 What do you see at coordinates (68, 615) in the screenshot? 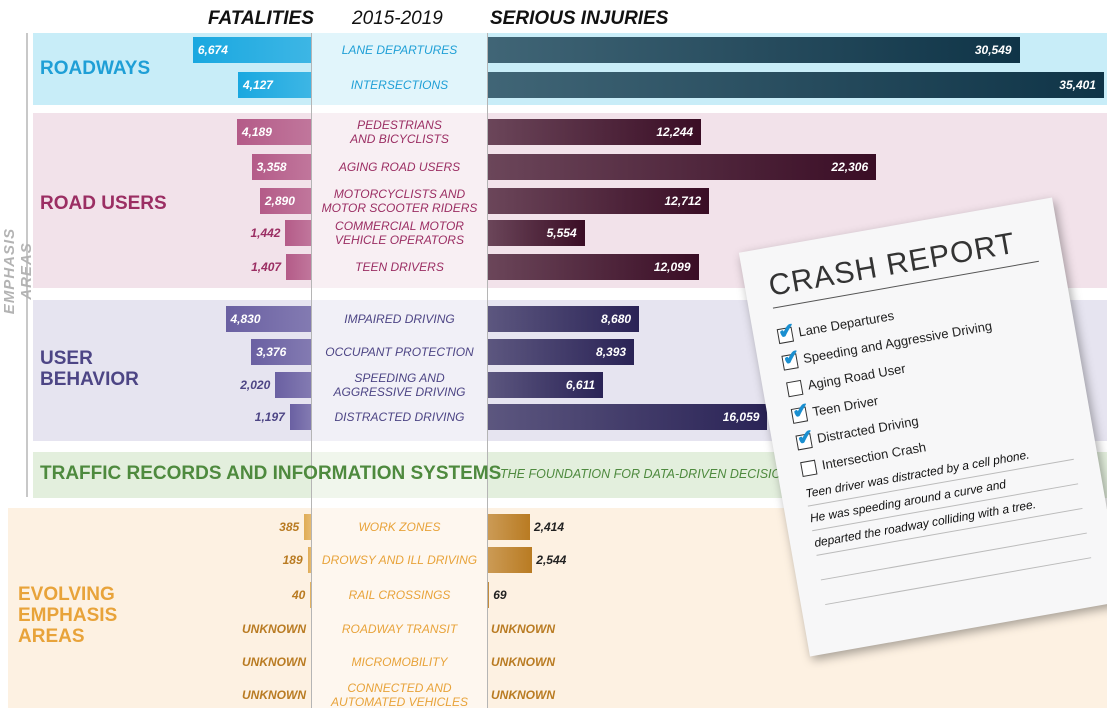
I see `group-name: EVOLVING EMPHASIS AREAS` at bounding box center [68, 615].